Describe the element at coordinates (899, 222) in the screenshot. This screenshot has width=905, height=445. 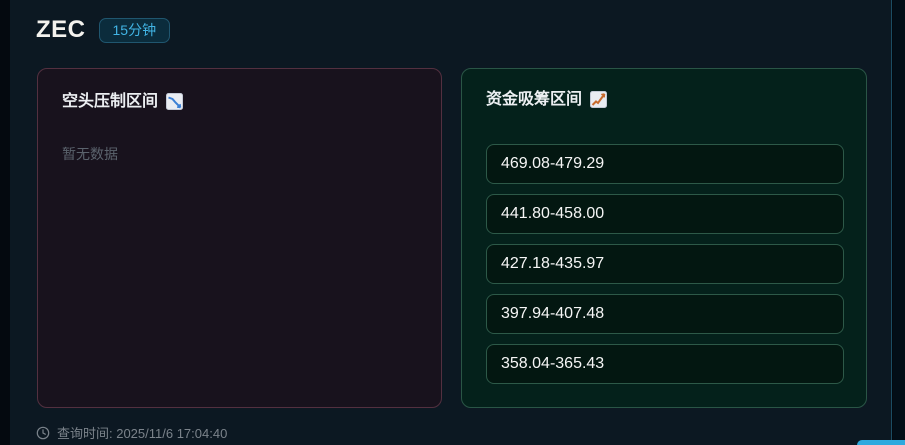
I see `right-edge-strip` at that location.